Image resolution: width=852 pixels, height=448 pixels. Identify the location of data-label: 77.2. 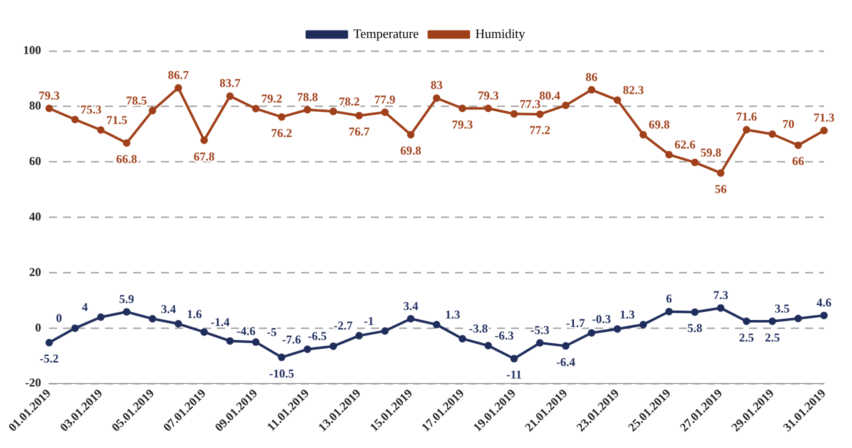
(539, 130).